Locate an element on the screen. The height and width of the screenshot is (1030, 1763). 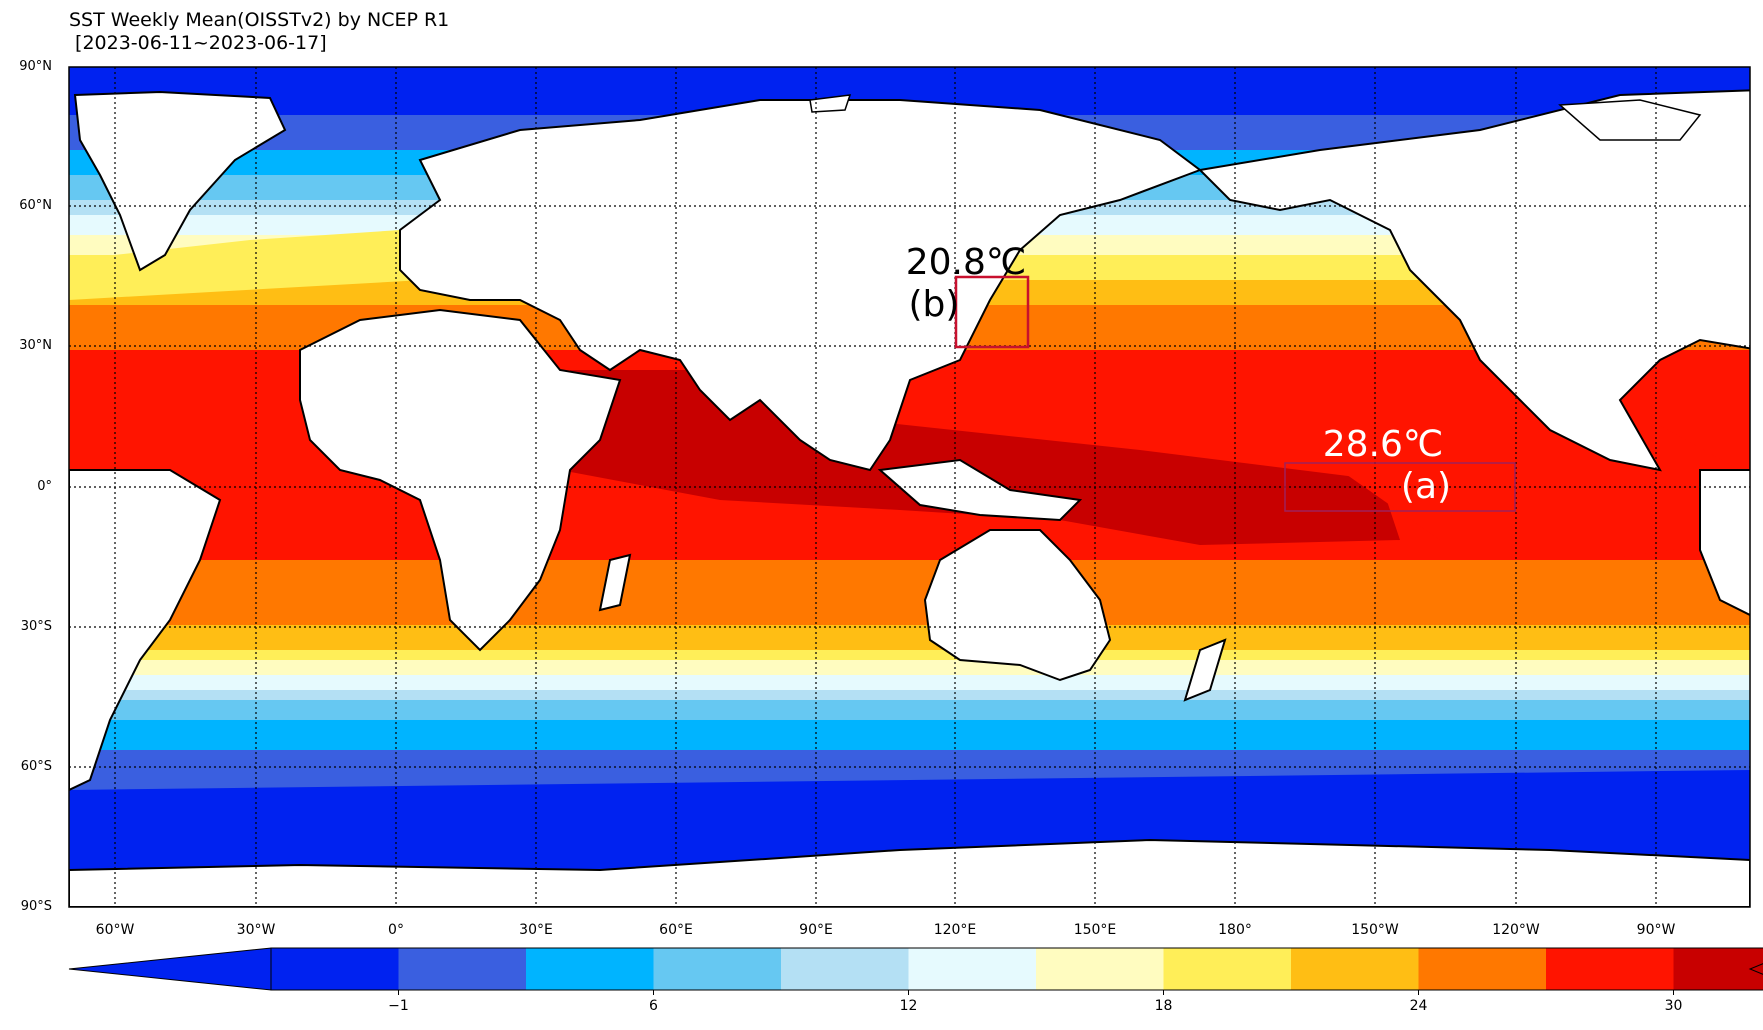
colorbar-tick-label: −1 is located at coordinates (398, 1006).